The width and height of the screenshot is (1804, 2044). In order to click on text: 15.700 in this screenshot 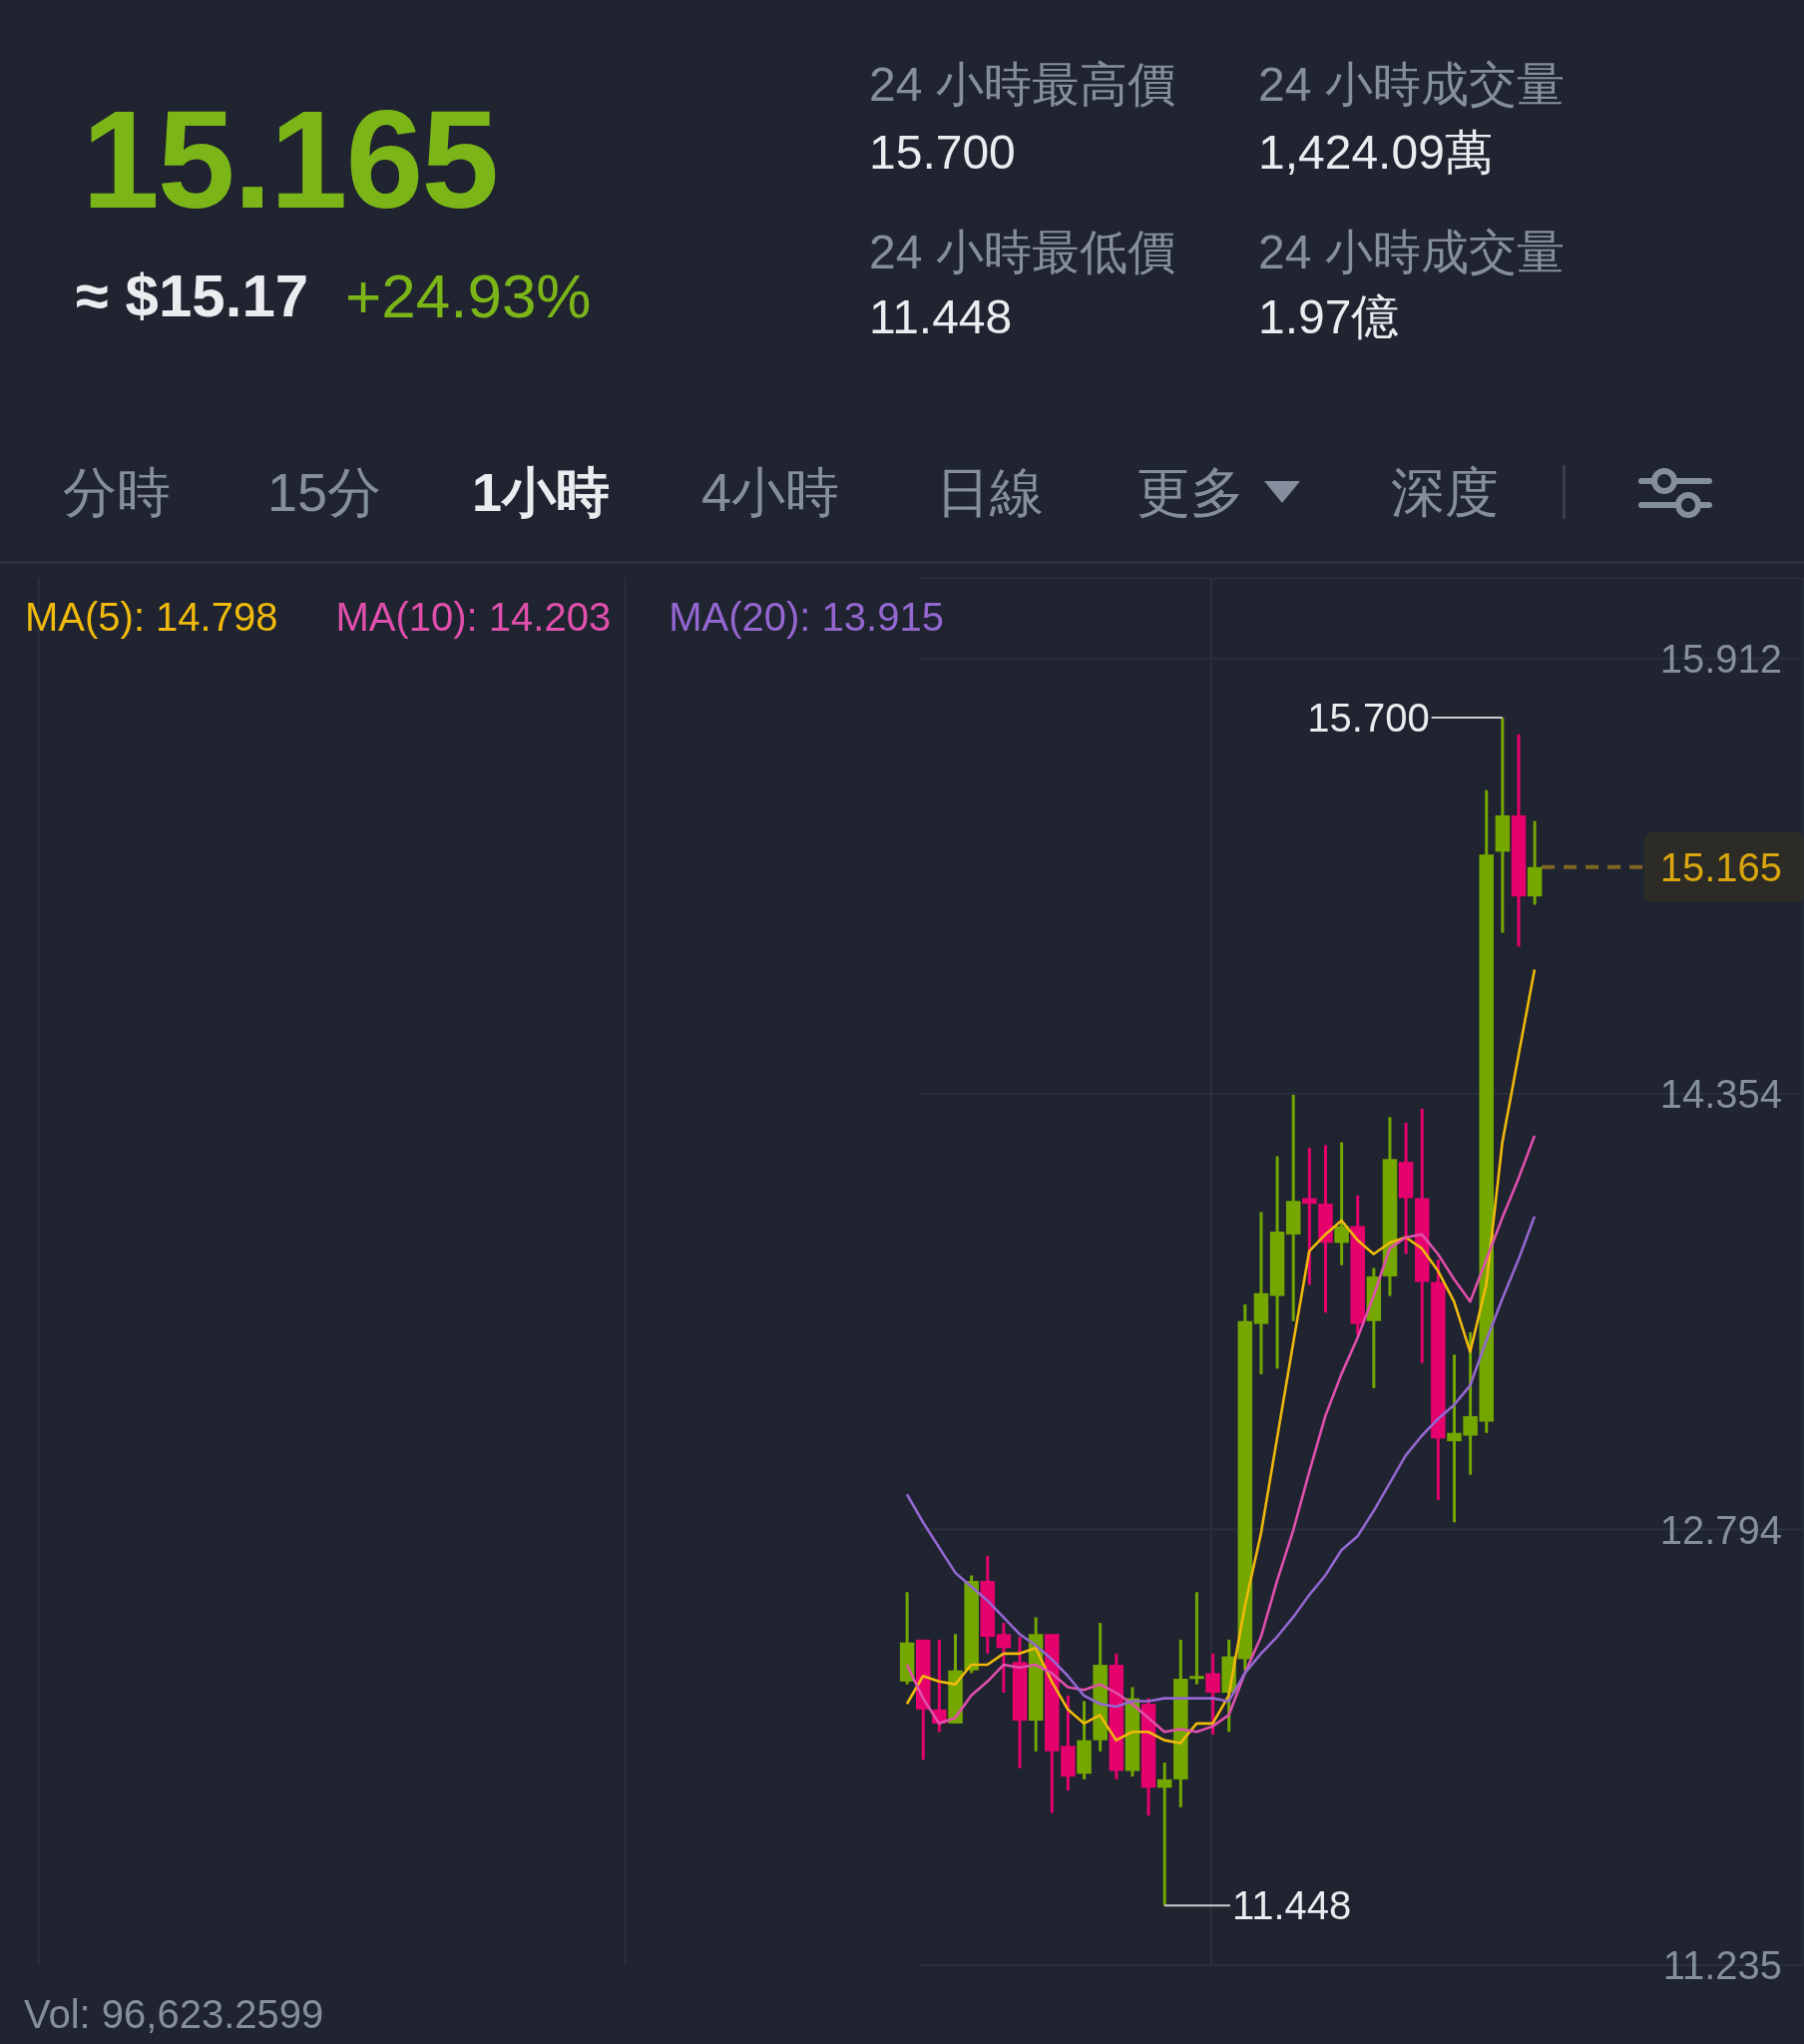, I will do `click(943, 153)`.